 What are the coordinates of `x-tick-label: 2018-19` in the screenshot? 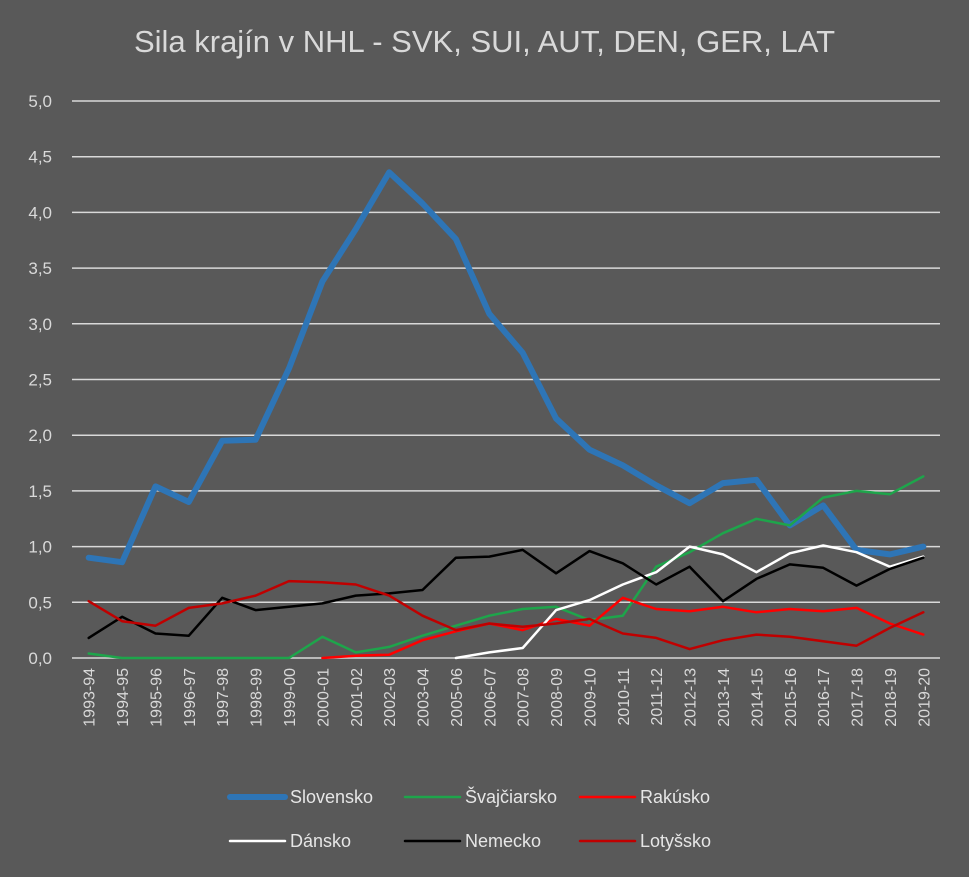 It's located at (891, 697).